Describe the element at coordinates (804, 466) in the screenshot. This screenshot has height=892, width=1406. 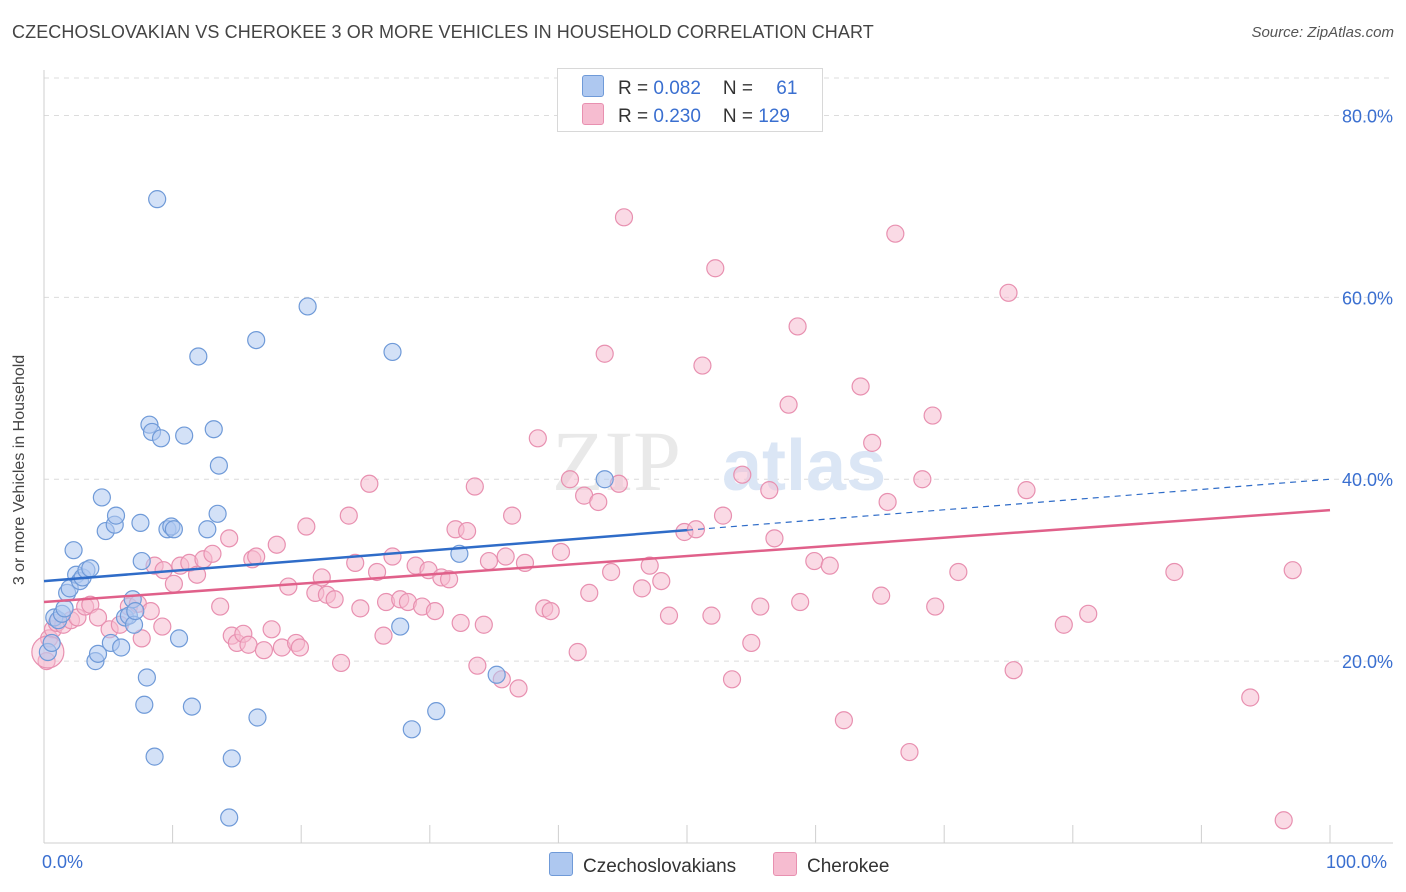
I see `watermark-atlas: atlas` at that location.